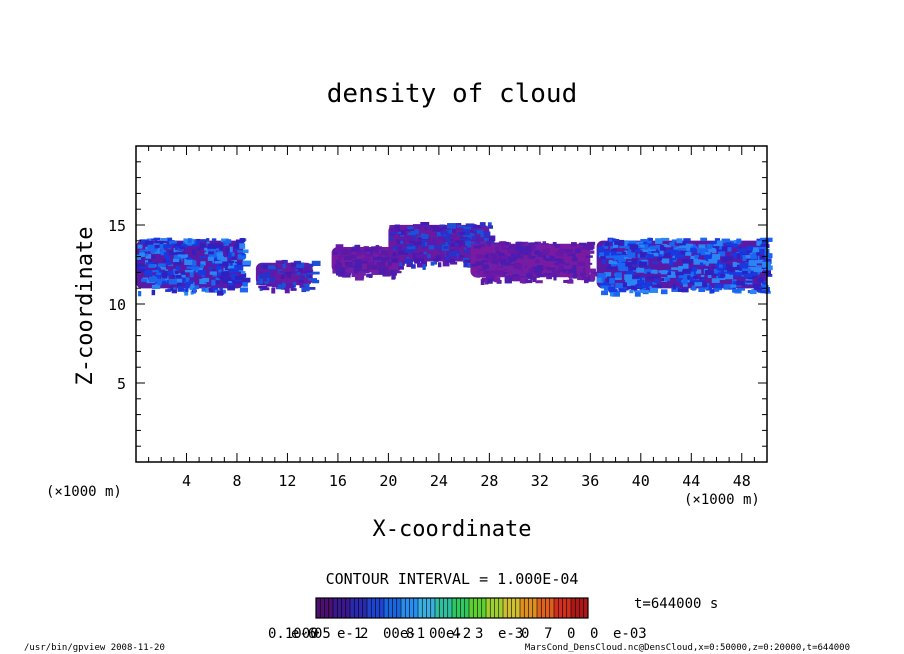 The height and width of the screenshot is (654, 904). Describe the element at coordinates (510, 634) in the screenshot. I see `colorbar-tick-label: e-3` at that location.